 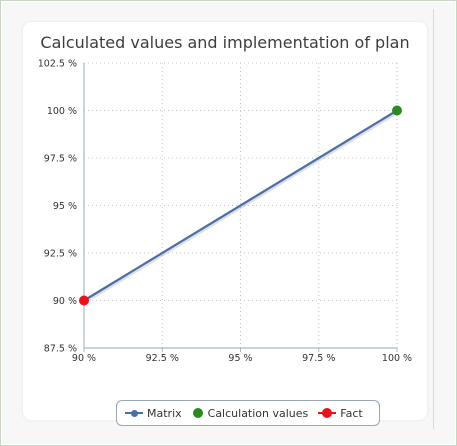 What do you see at coordinates (84, 301) in the screenshot?
I see `data-point-fact` at bounding box center [84, 301].